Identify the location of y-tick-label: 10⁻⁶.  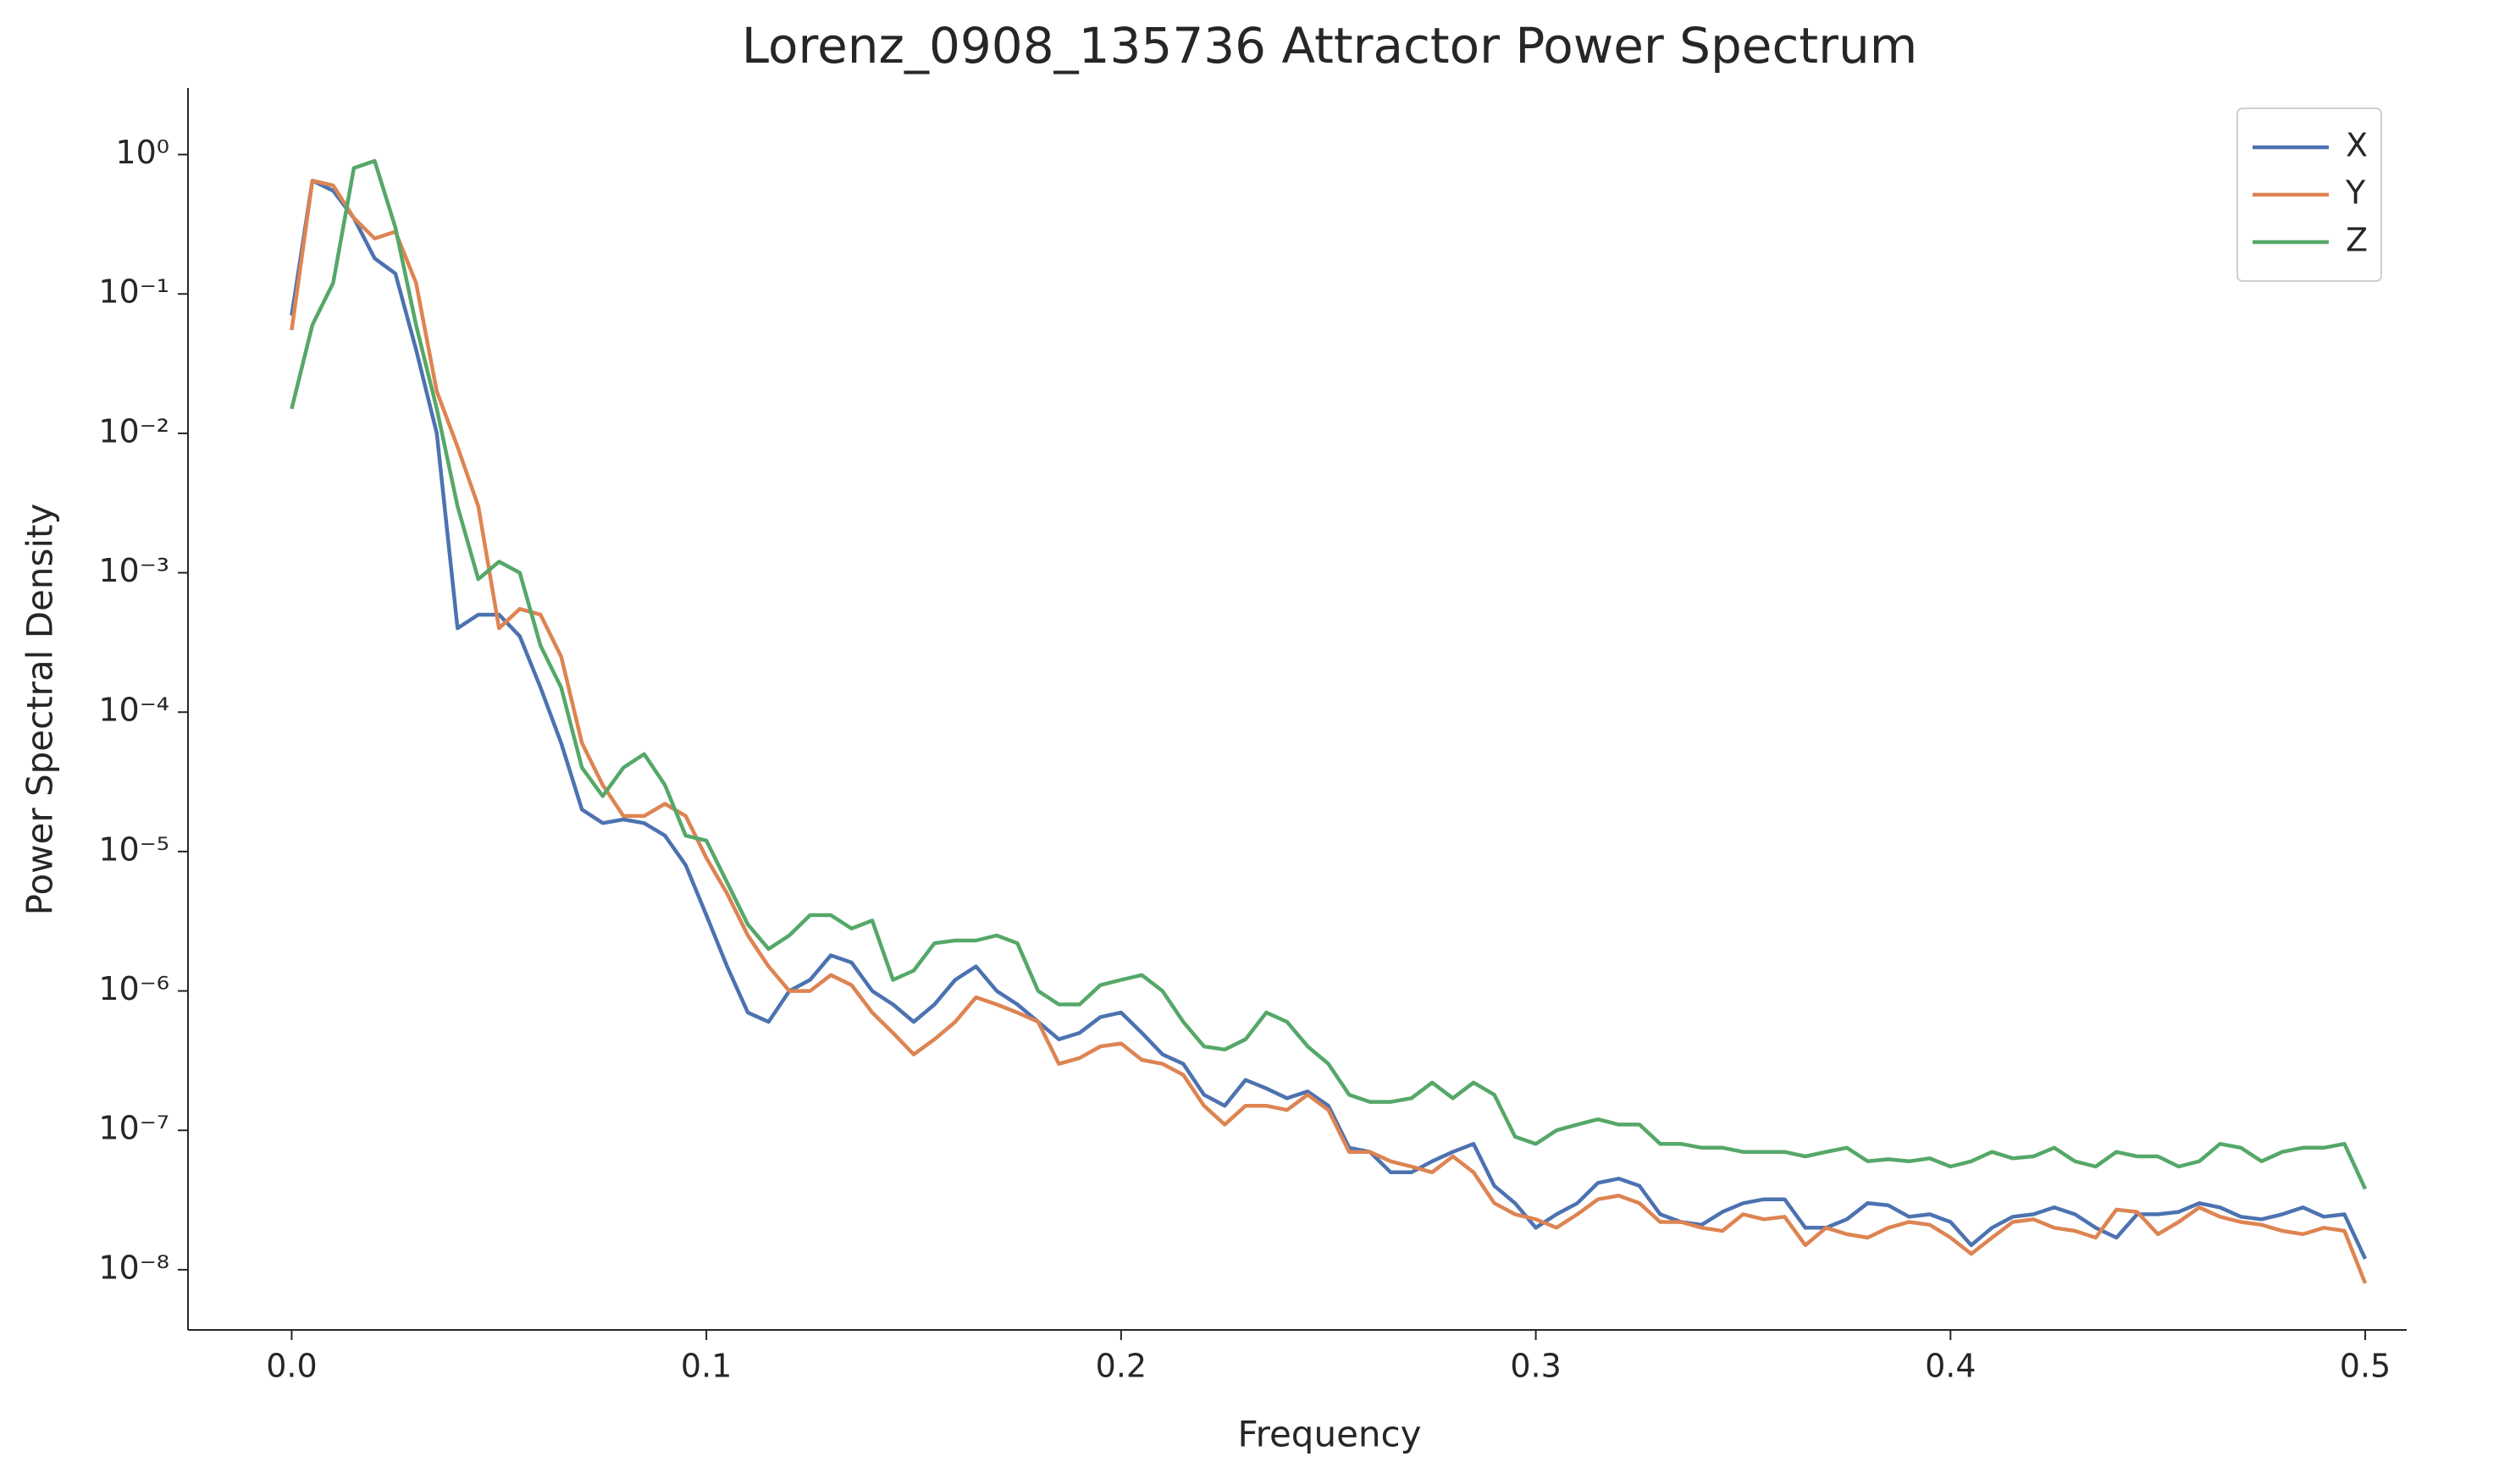
(133, 988).